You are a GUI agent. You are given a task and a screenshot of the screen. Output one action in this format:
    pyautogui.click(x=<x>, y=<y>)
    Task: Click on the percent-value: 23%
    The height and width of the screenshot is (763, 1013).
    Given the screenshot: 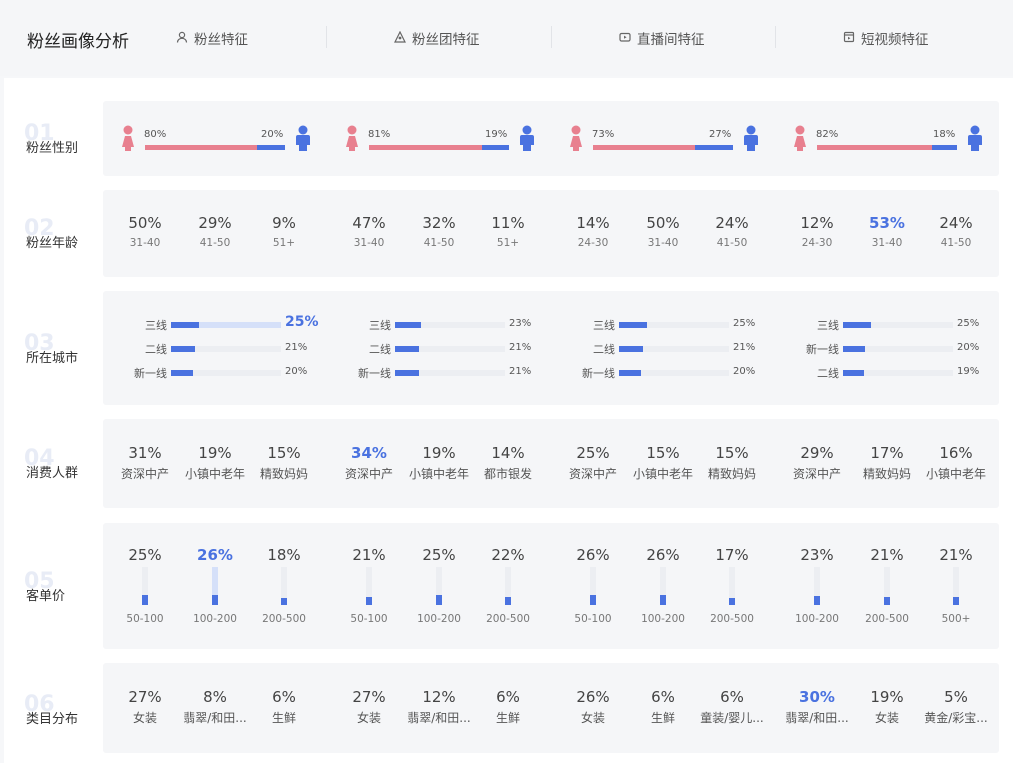 What is the action you would take?
    pyautogui.click(x=817, y=555)
    